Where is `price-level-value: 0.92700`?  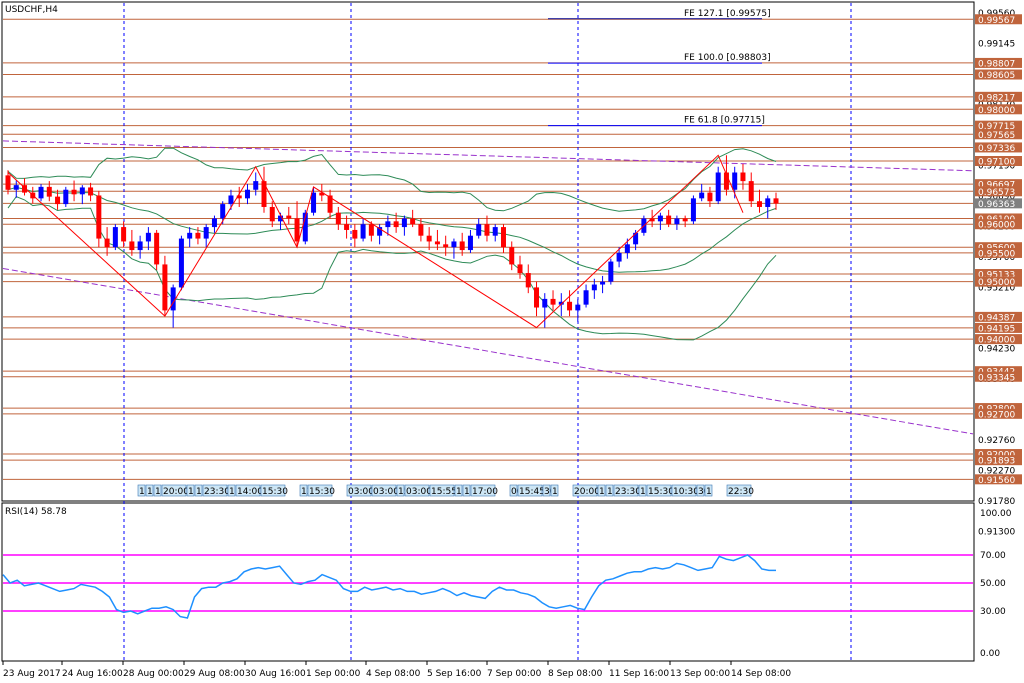 price-level-value: 0.92700 is located at coordinates (996, 415).